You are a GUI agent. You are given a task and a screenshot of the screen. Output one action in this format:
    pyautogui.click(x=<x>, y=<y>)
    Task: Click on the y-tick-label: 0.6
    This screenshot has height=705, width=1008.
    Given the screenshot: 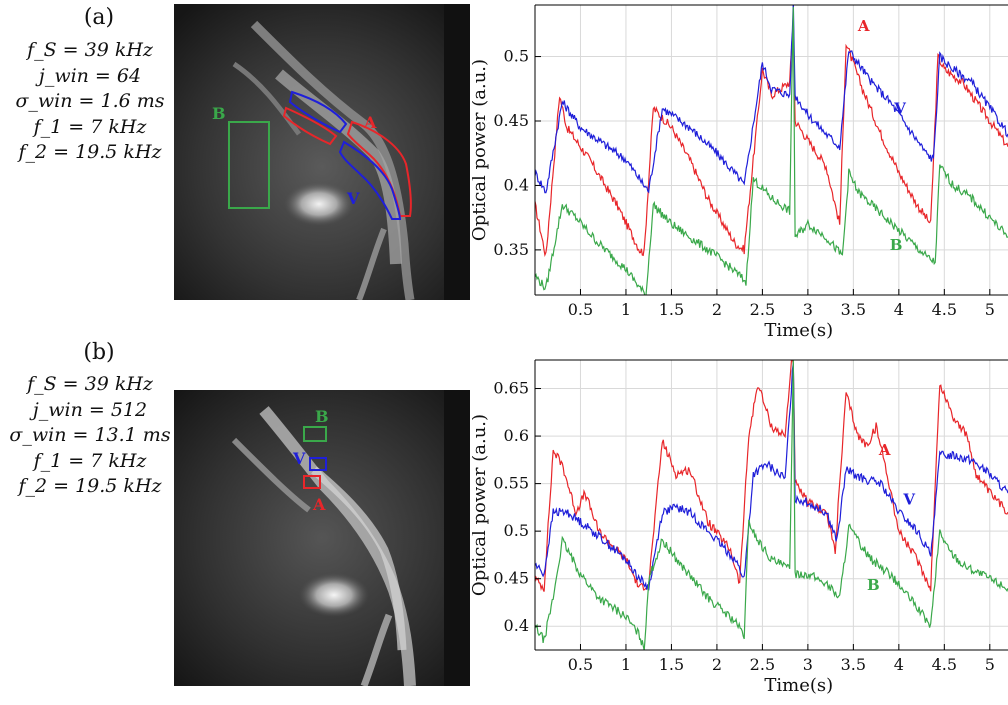 What is the action you would take?
    pyautogui.click(x=516, y=435)
    